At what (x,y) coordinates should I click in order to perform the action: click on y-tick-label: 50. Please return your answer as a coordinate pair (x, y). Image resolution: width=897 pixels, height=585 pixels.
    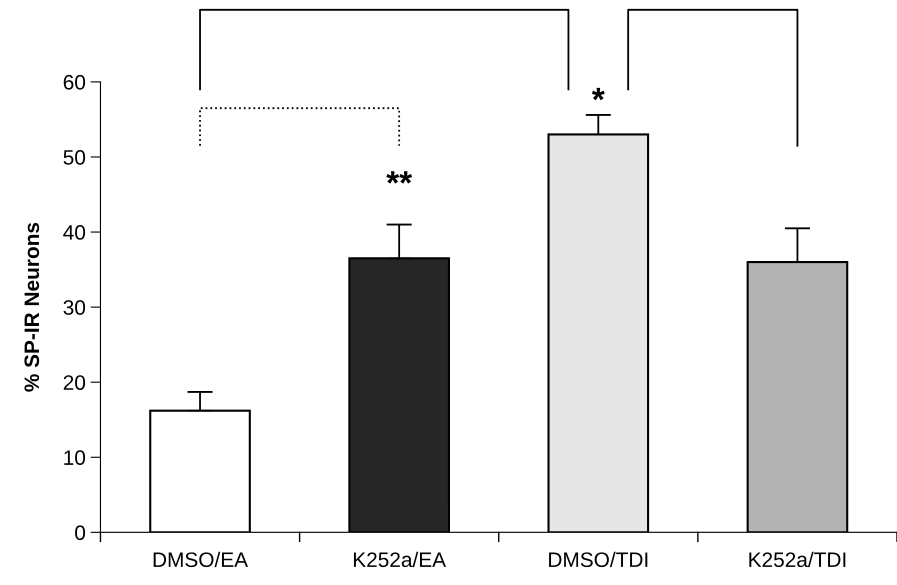
    Looking at the image, I should click on (75, 157).